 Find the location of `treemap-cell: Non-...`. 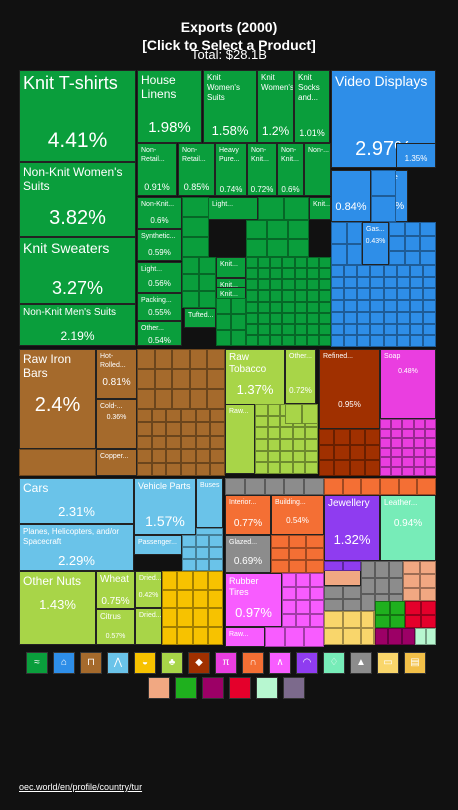

treemap-cell: Non-... is located at coordinates (317, 169).